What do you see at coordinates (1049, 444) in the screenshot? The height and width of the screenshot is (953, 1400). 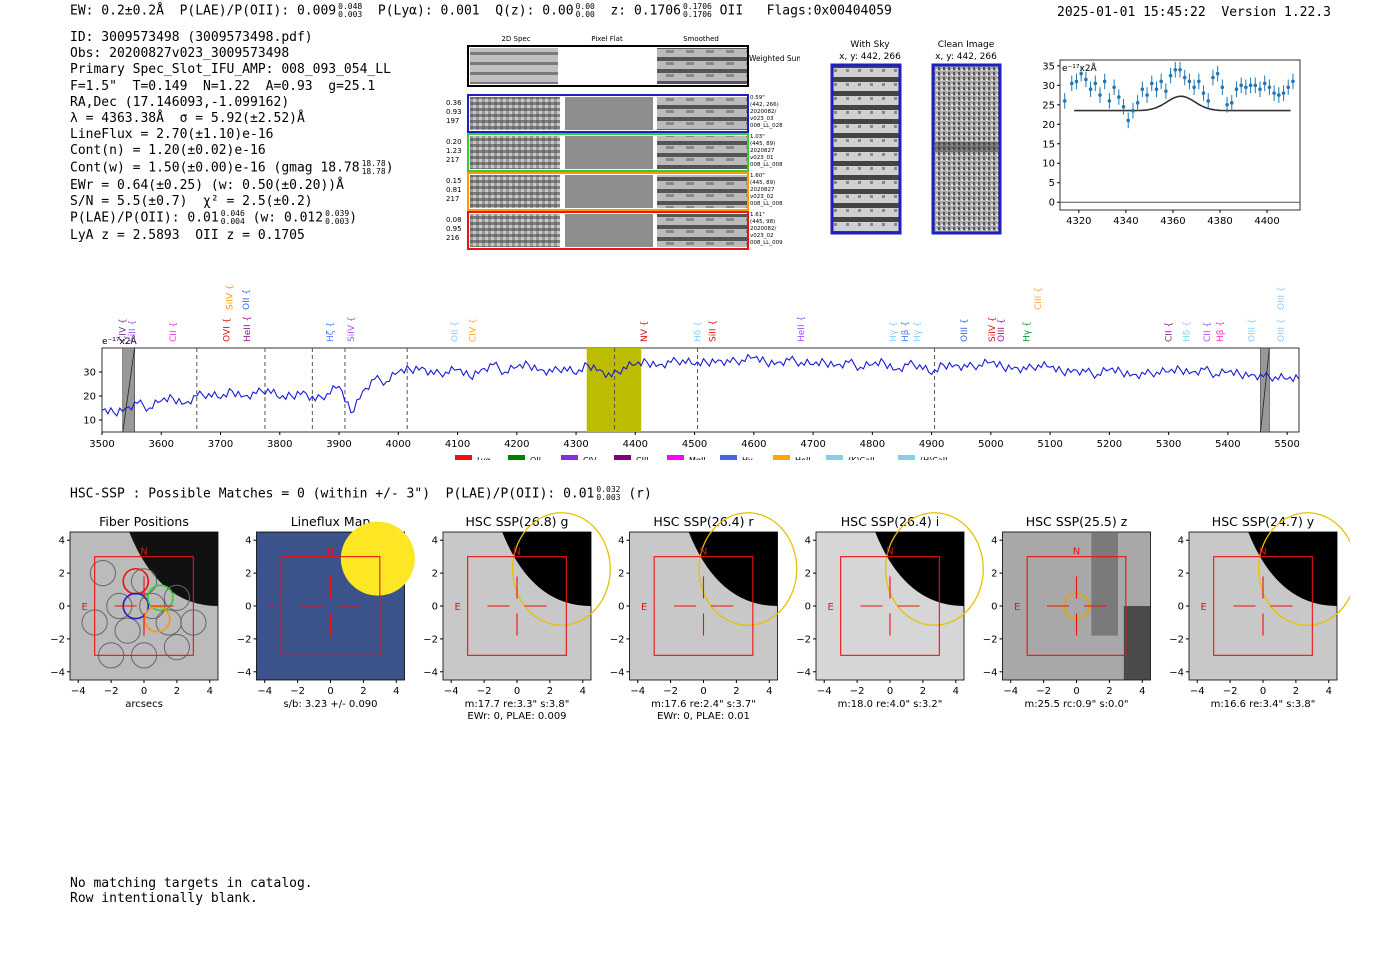 I see `spectrum-xtick-label: 5100` at bounding box center [1049, 444].